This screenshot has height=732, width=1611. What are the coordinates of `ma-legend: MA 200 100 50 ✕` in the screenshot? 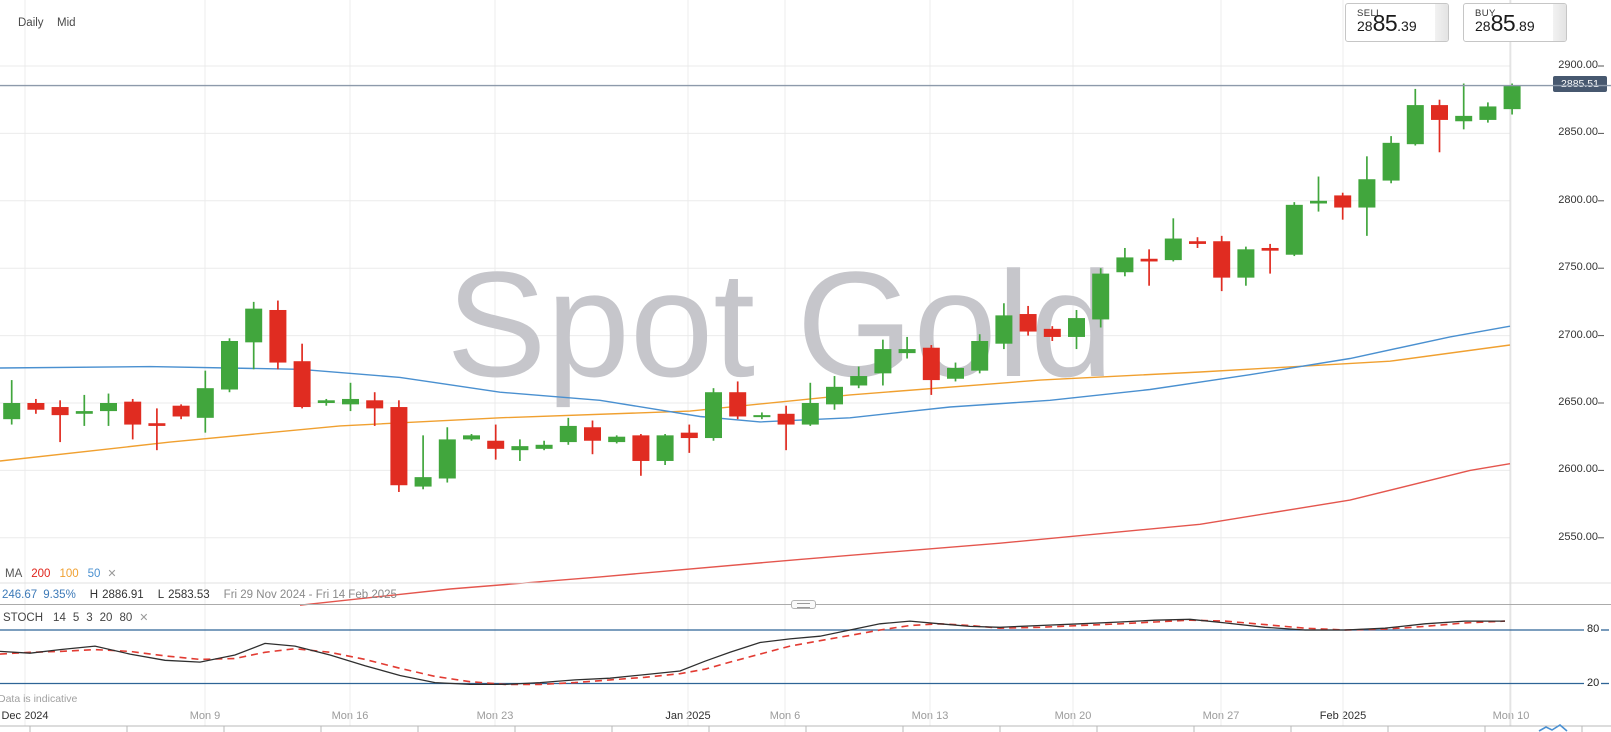 It's located at (61, 574).